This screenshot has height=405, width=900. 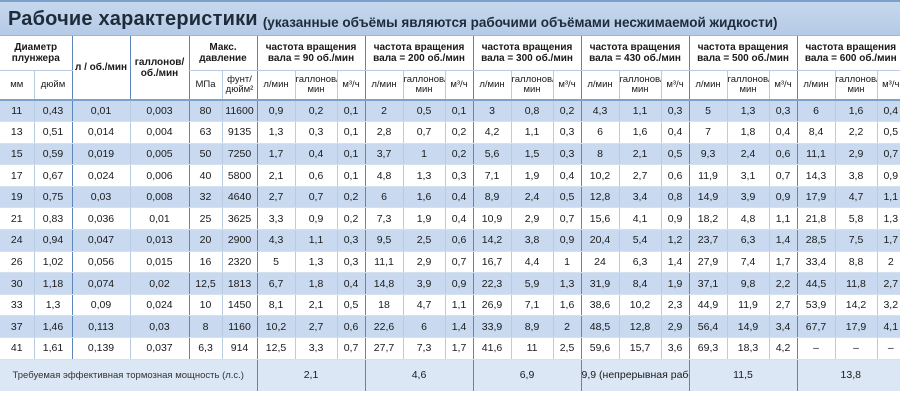 I want to click on footer-power-600: 13,8, so click(x=848, y=375).